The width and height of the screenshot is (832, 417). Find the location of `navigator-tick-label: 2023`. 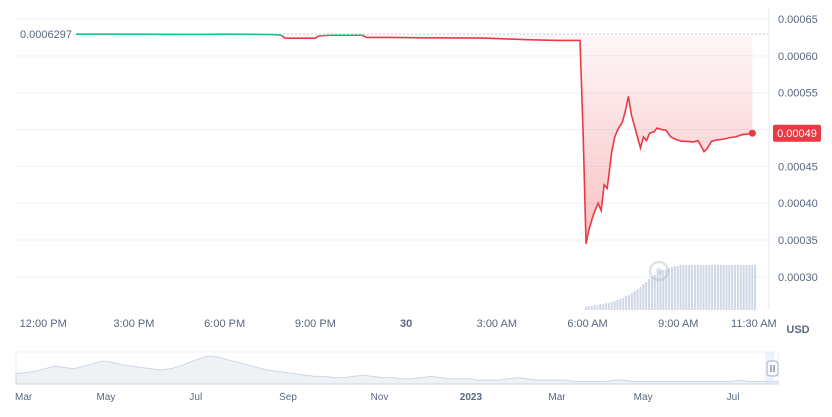

navigator-tick-label: 2023 is located at coordinates (471, 397).